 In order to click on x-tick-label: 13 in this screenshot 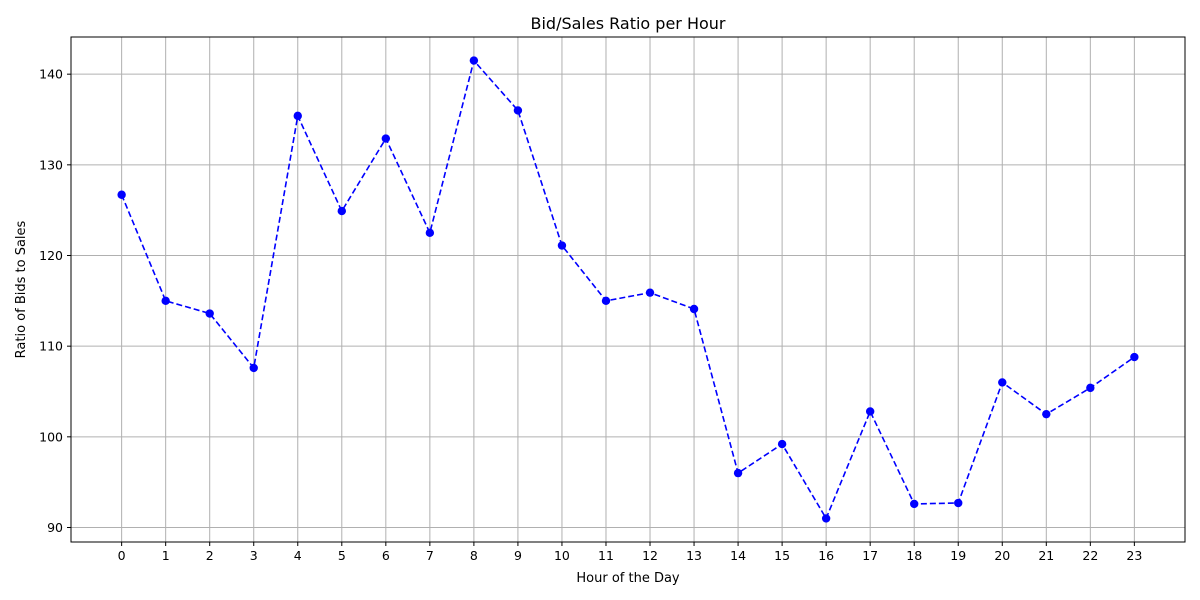, I will do `click(694, 555)`.